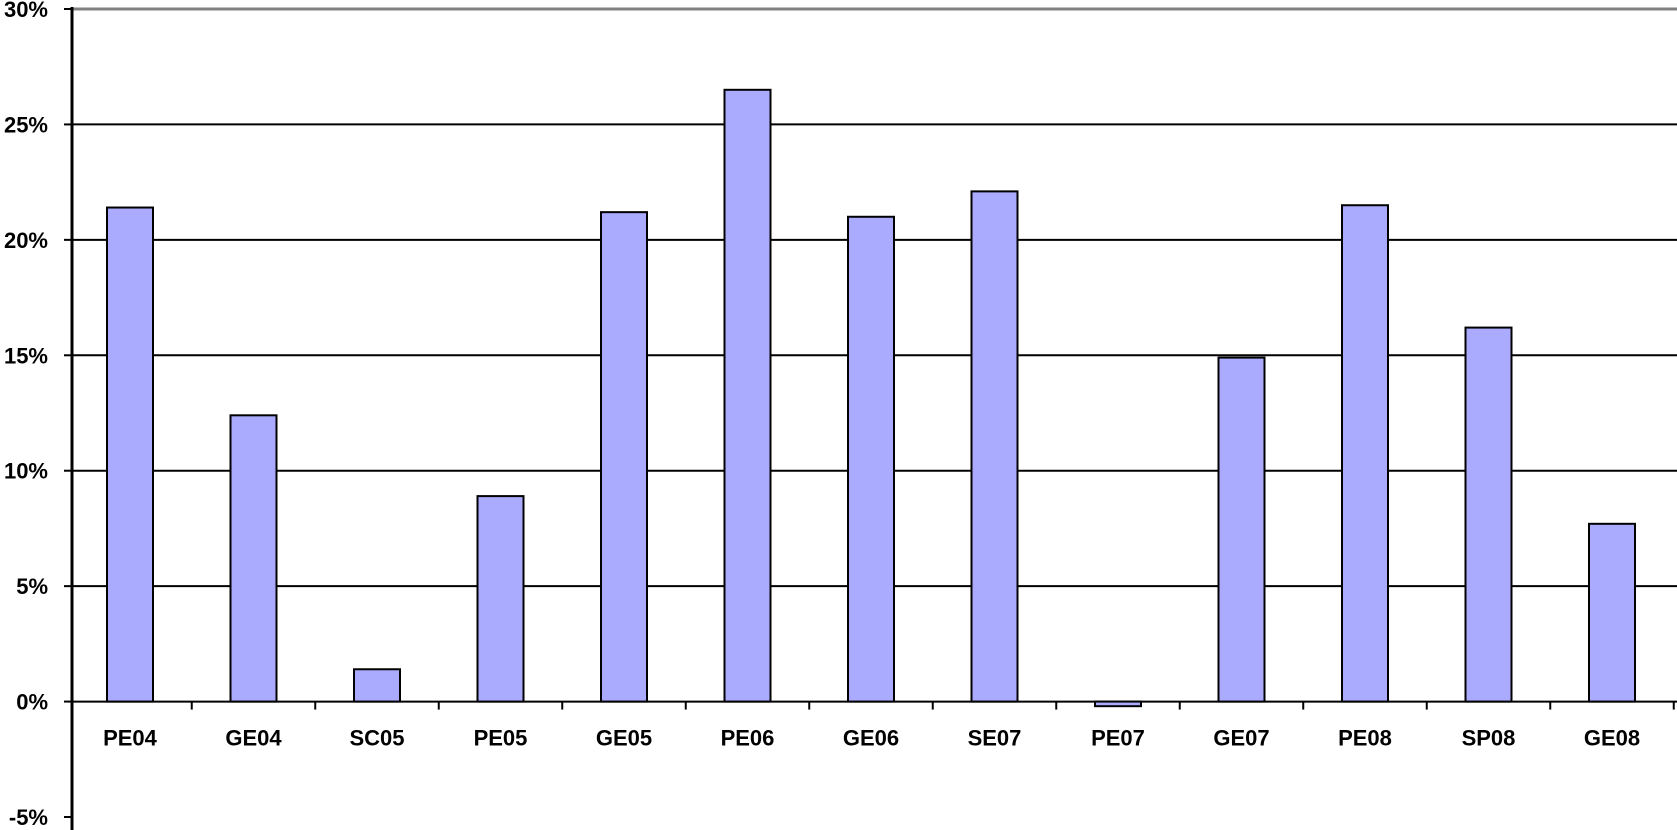 The width and height of the screenshot is (1677, 830). I want to click on x-tick-label: GE05, so click(624, 738).